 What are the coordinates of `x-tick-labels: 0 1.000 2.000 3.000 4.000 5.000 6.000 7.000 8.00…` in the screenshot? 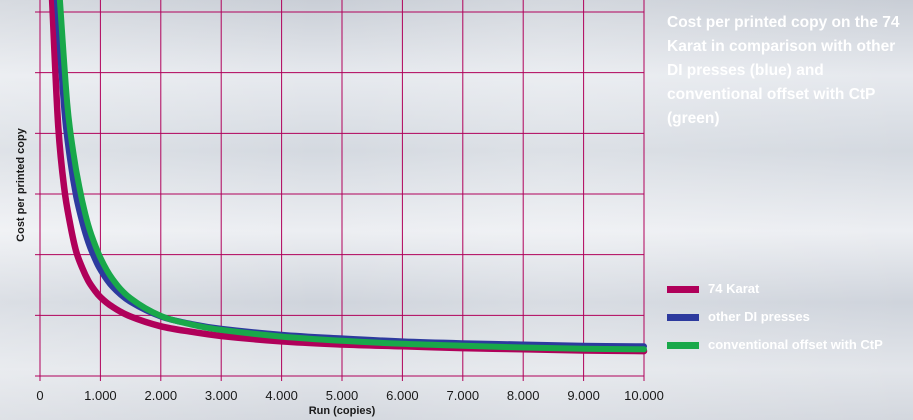 It's located at (350, 395).